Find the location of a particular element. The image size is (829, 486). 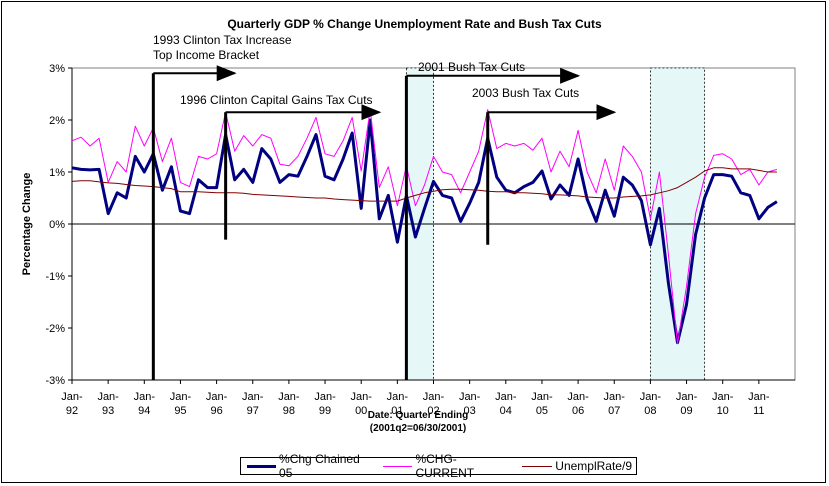

x-tick-label-bottom: 06 is located at coordinates (578, 411).